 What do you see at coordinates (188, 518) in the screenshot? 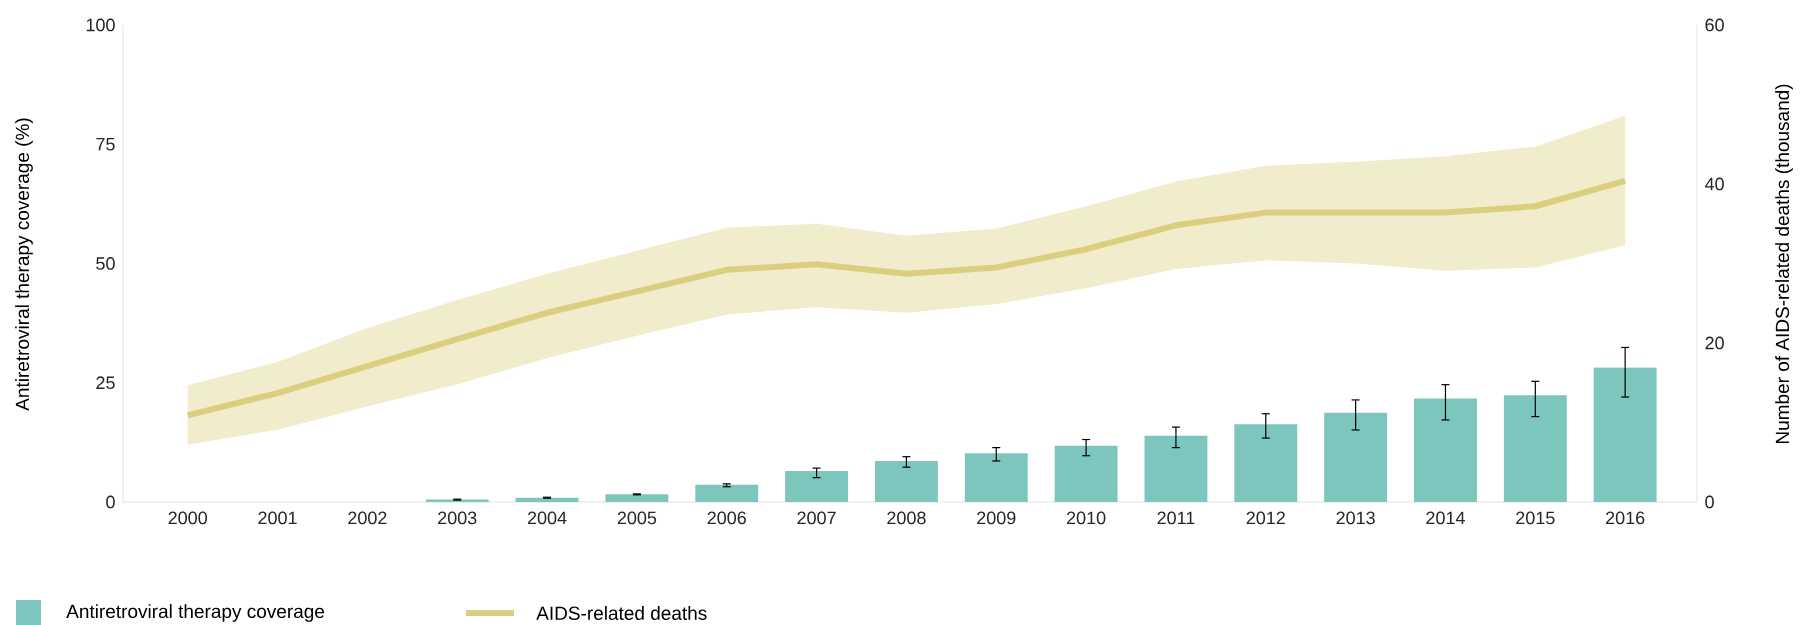
I see `x-tick-label: 2000` at bounding box center [188, 518].